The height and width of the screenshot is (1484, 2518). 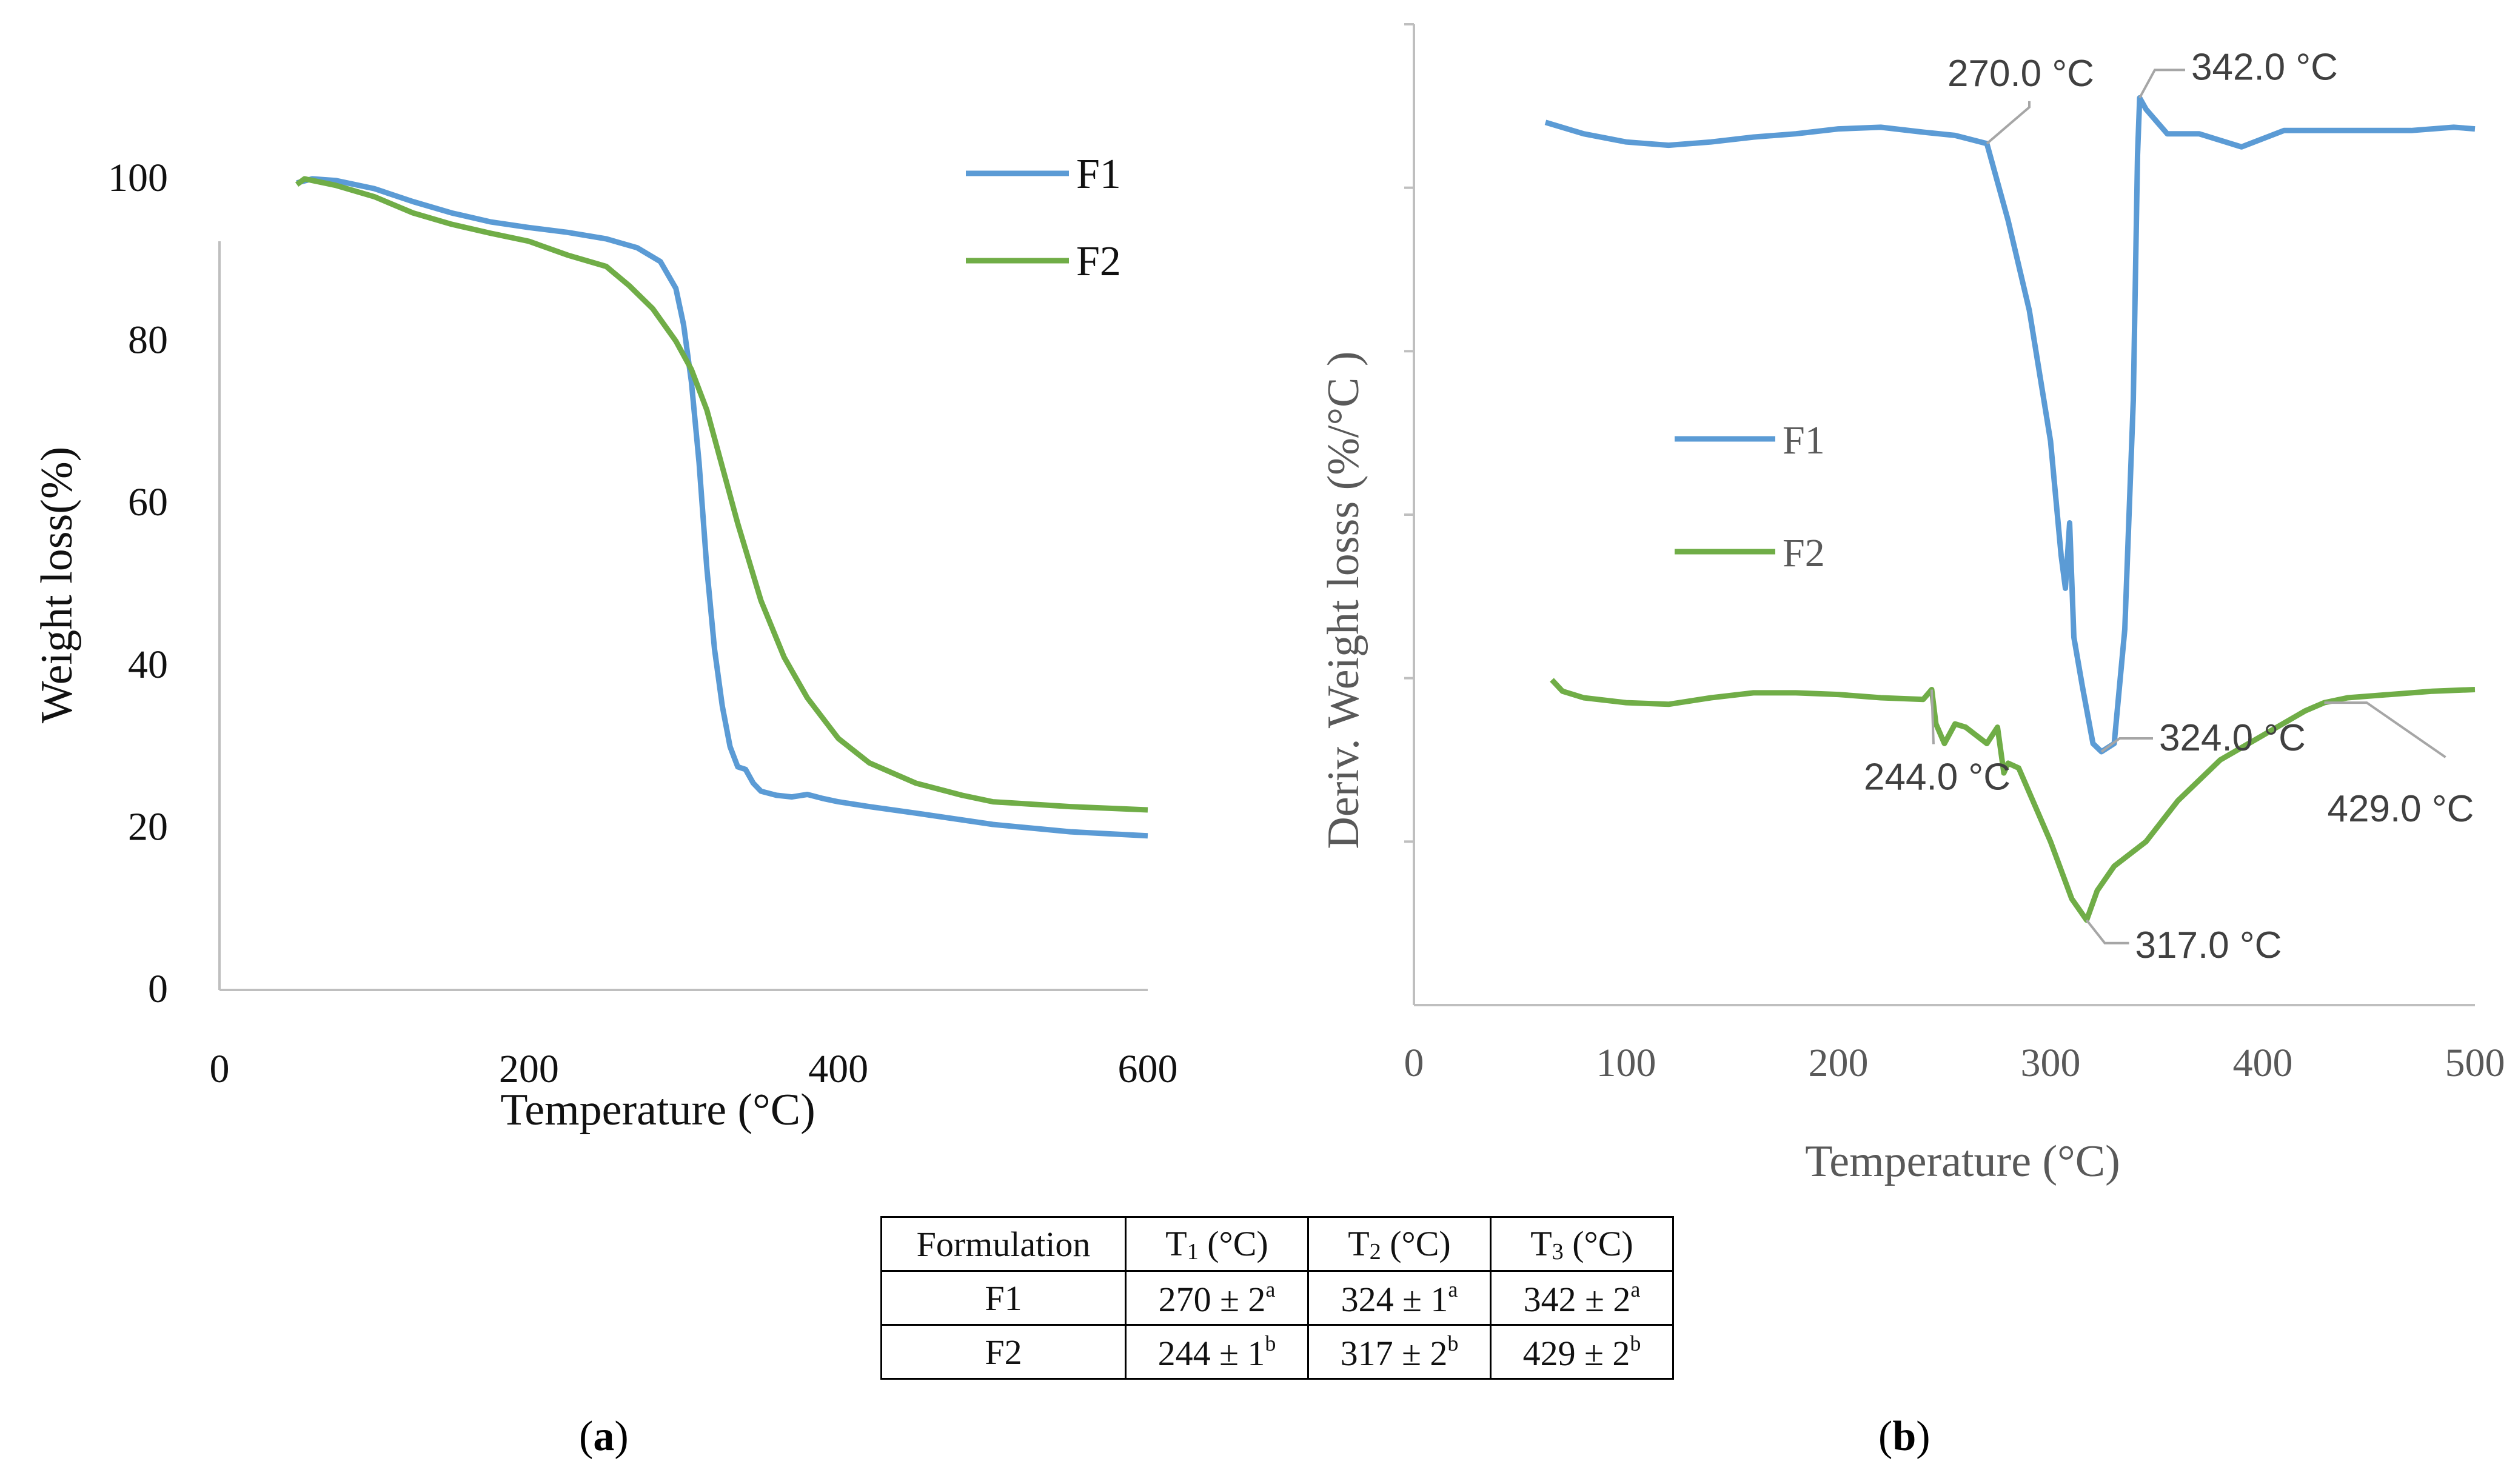 I want to click on cell-value: 324 ± 1, so click(x=1394, y=1299).